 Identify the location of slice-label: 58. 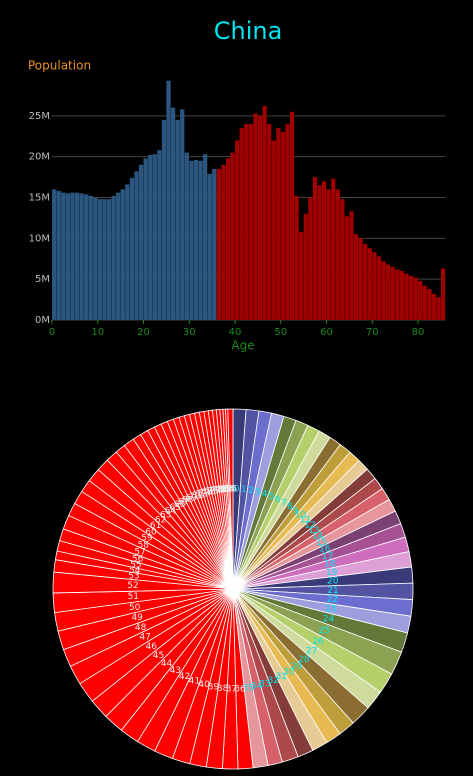
(144, 545).